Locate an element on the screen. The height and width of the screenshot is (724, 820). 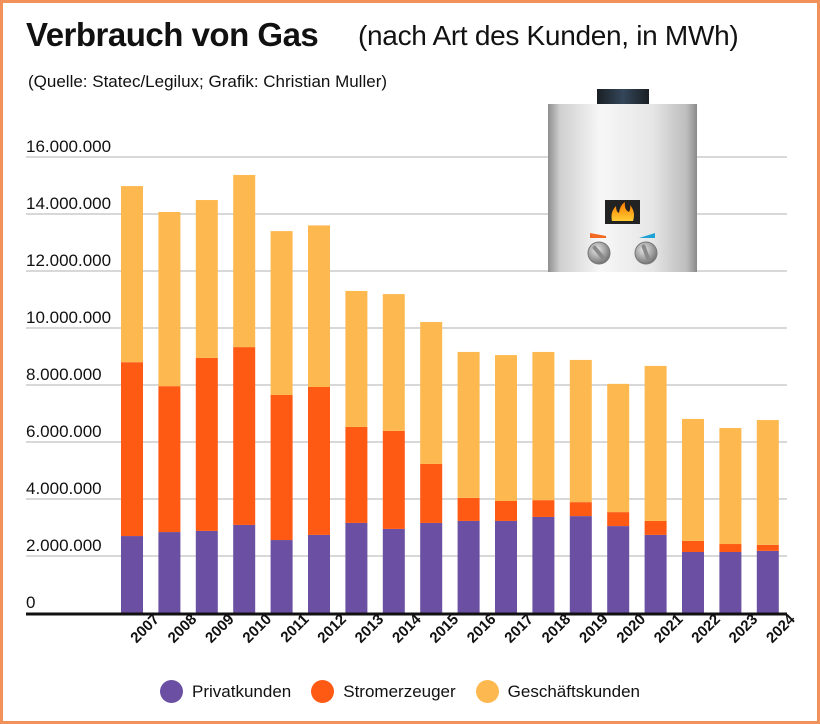
legend-swatch-stromerzeuger is located at coordinates (323, 691).